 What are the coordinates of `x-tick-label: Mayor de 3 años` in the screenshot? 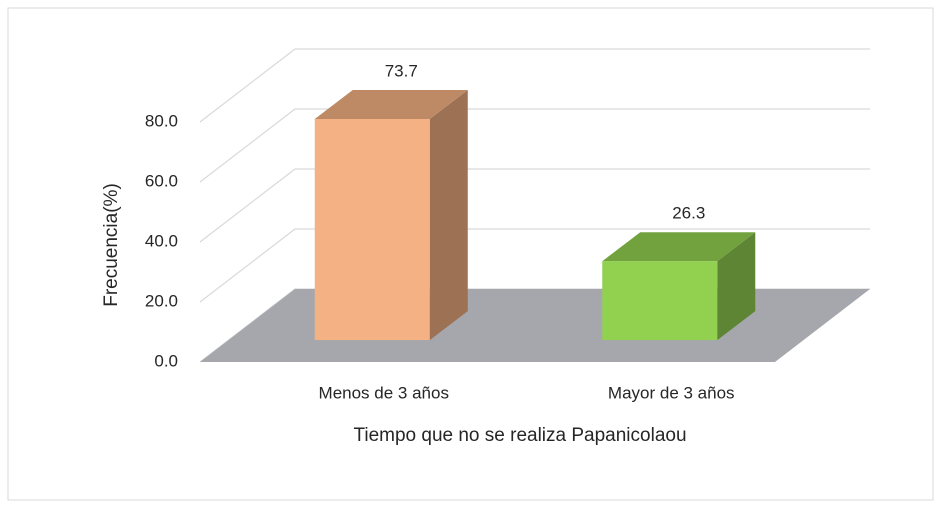 It's located at (671, 392).